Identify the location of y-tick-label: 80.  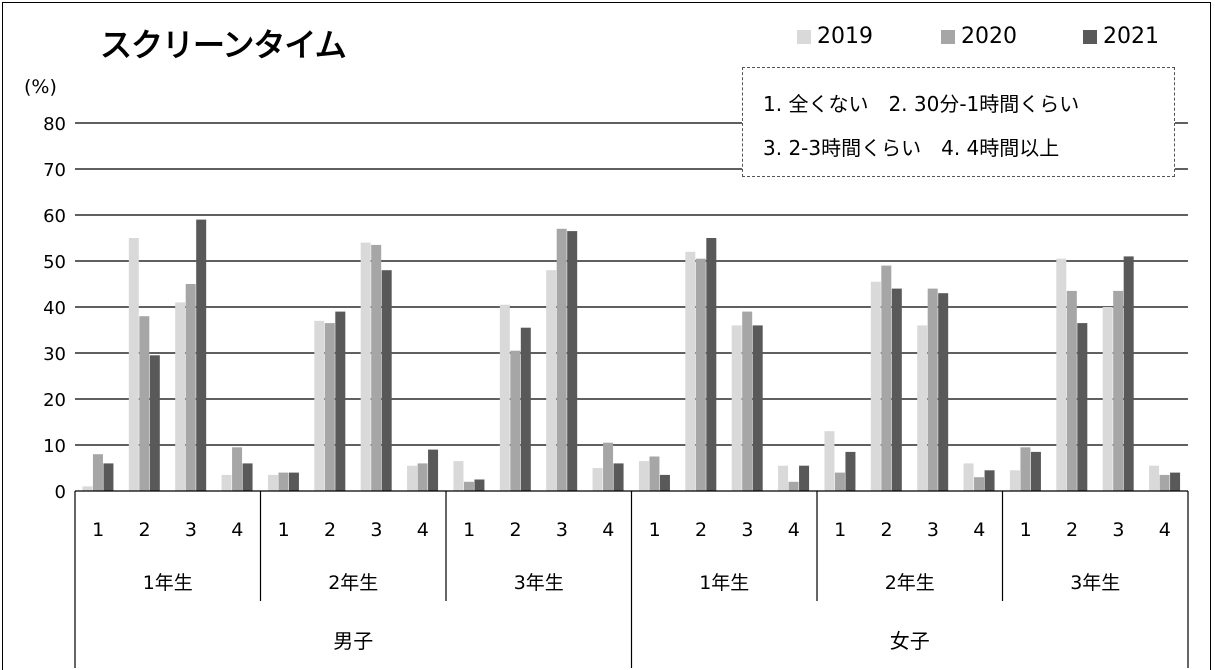
(54, 124).